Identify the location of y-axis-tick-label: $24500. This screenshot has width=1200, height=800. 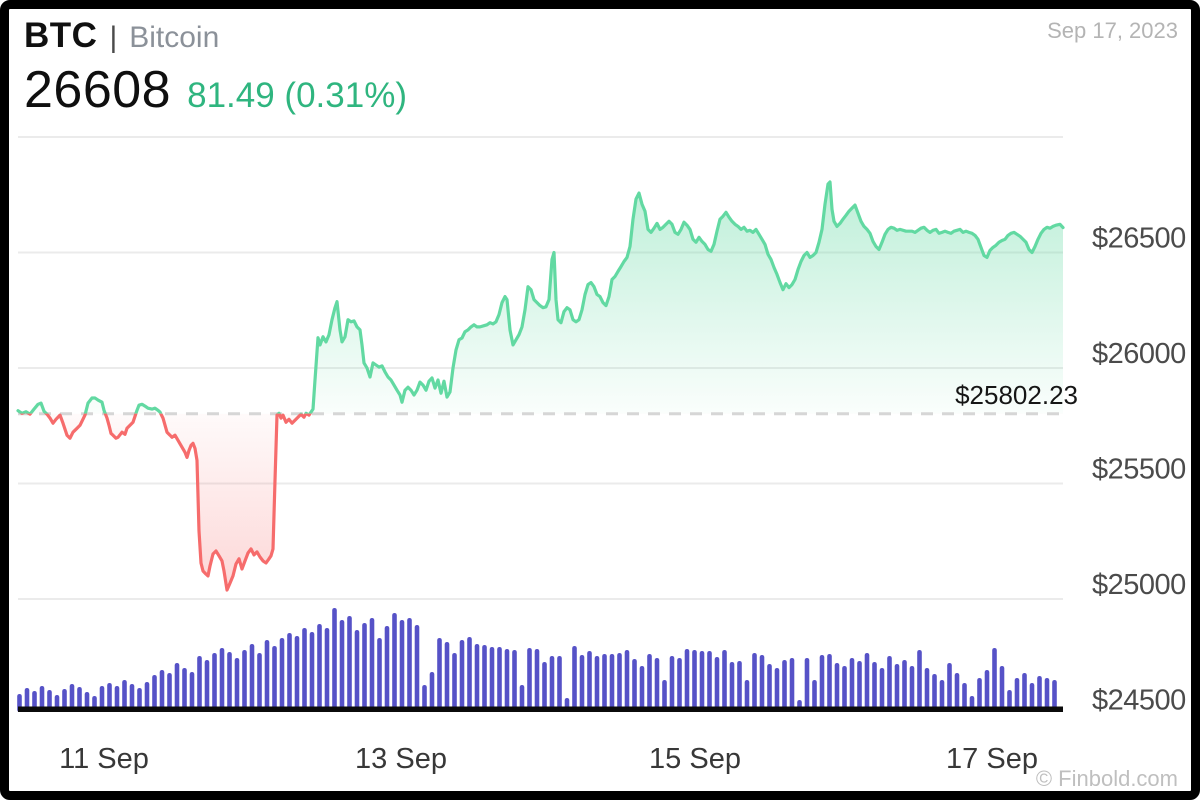
(1139, 701).